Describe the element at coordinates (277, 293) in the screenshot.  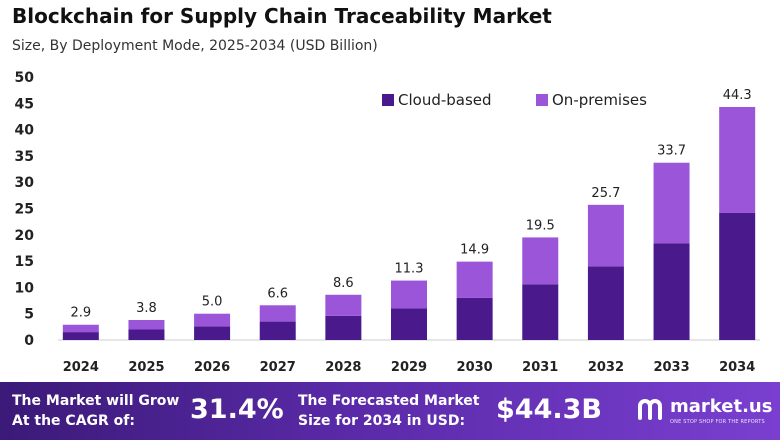
I see `data-label-total: 6.6` at that location.